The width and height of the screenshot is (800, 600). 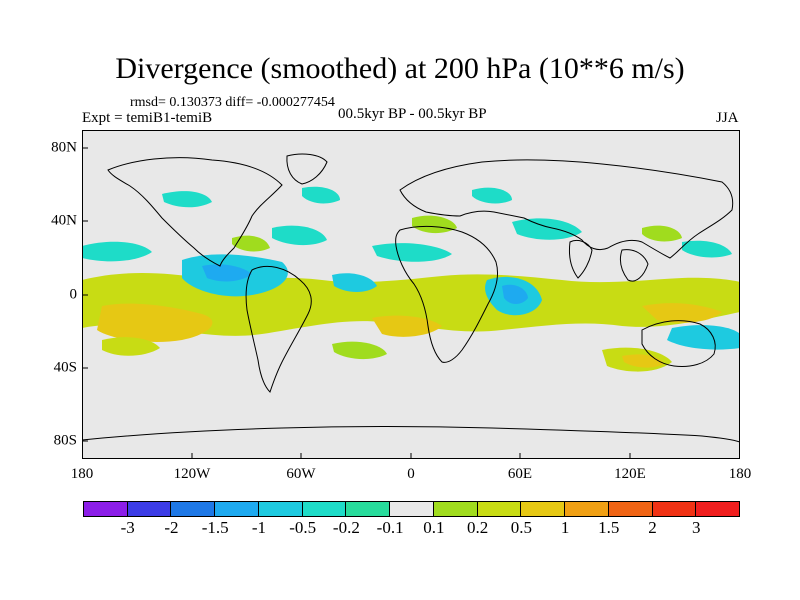 What do you see at coordinates (192, 474) in the screenshot?
I see `x-tick-label: 120W` at bounding box center [192, 474].